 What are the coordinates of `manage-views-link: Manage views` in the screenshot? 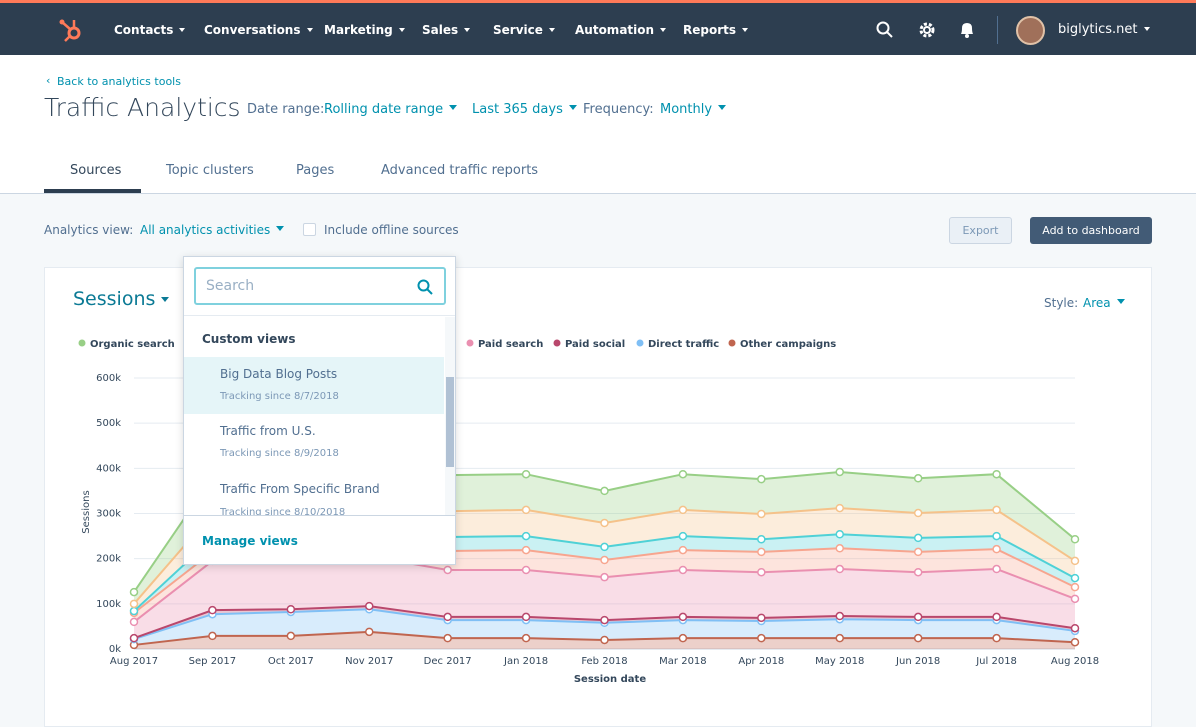 It's located at (250, 541).